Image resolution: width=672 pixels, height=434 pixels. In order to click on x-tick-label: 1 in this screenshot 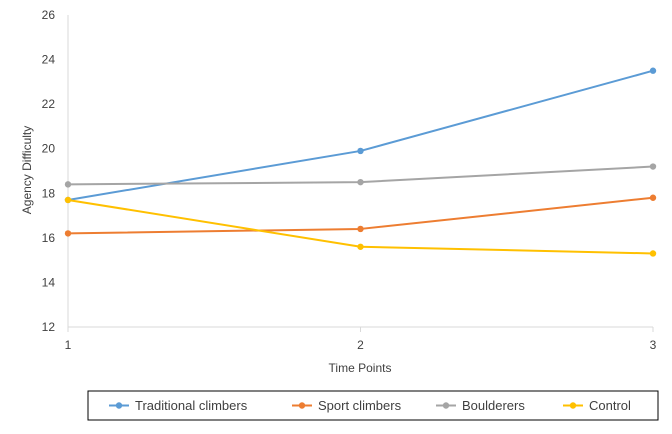, I will do `click(68, 345)`.